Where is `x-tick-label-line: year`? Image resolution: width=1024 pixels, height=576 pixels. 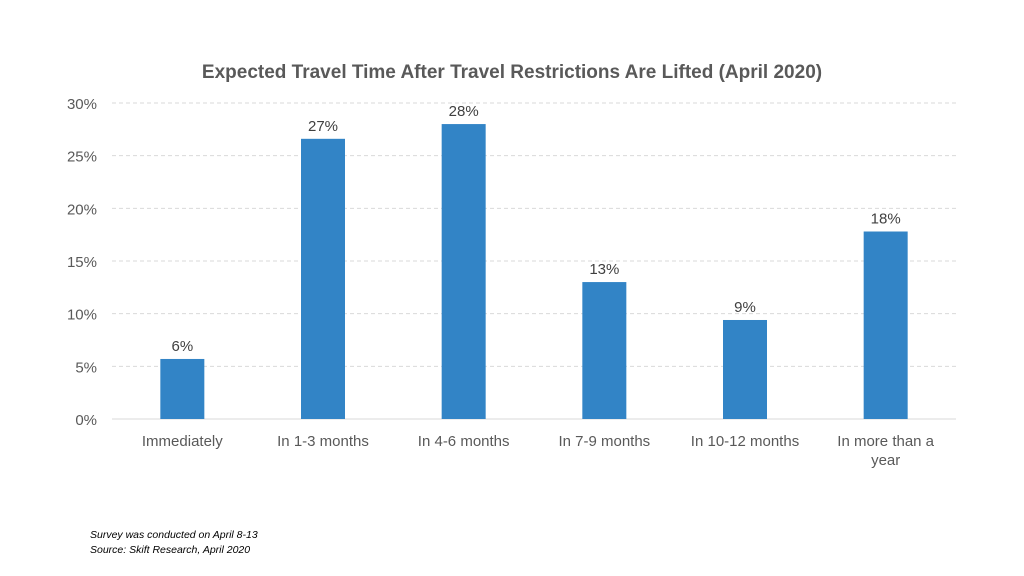 x-tick-label-line: year is located at coordinates (885, 460).